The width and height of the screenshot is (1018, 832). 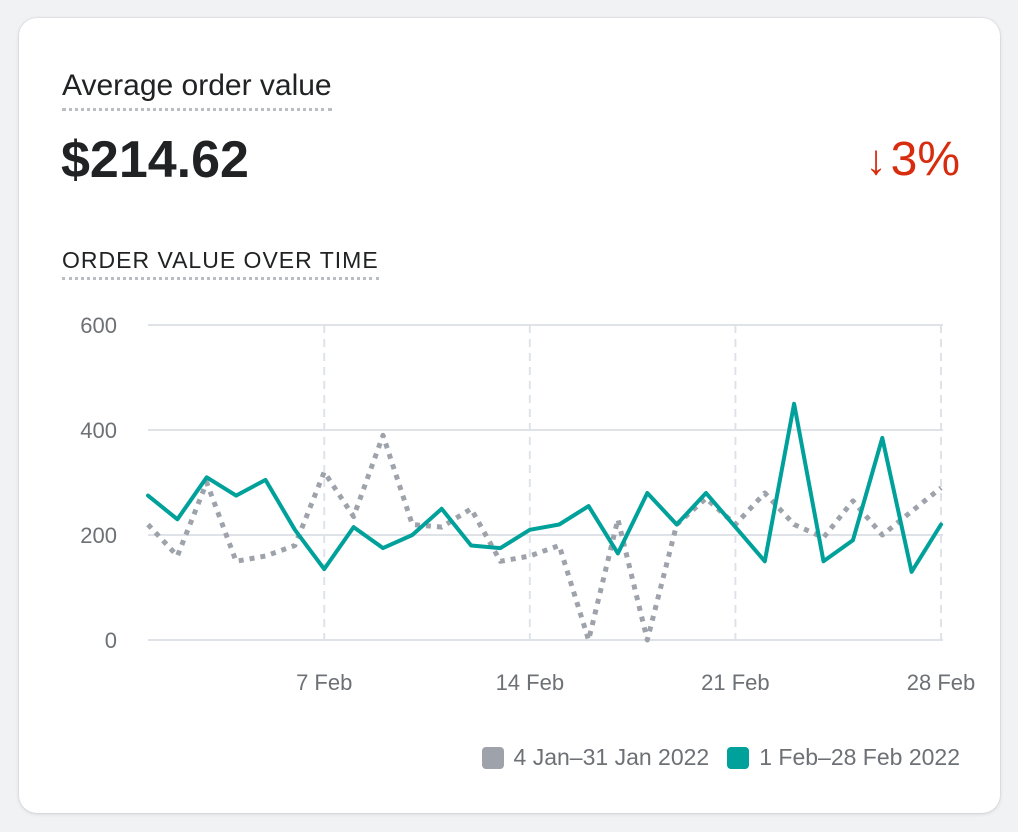 What do you see at coordinates (155, 160) in the screenshot?
I see `metric-value: $214.62` at bounding box center [155, 160].